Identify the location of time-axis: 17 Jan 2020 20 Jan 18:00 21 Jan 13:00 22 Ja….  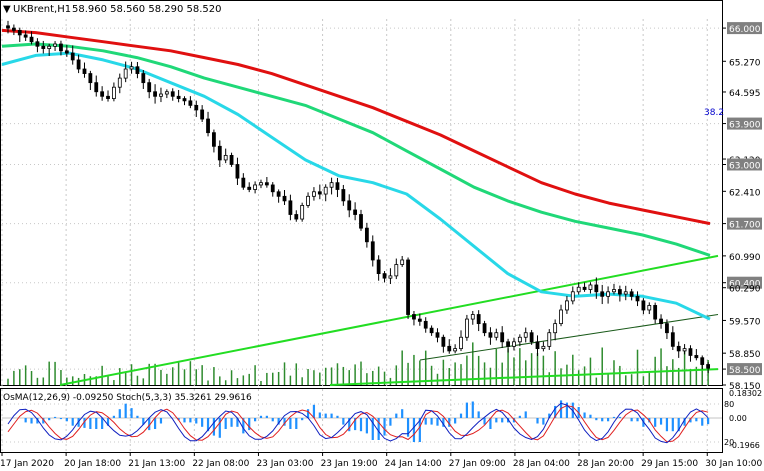
(381, 460).